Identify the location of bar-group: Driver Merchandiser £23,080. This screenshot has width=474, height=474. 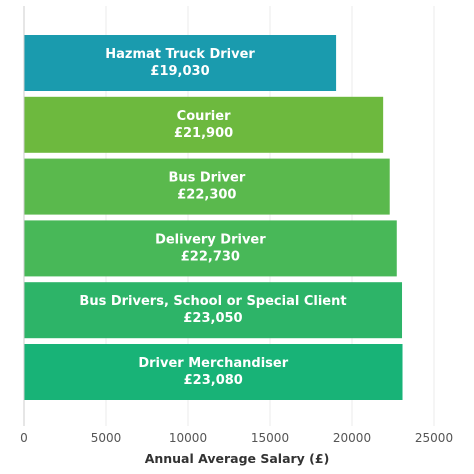
(213, 372).